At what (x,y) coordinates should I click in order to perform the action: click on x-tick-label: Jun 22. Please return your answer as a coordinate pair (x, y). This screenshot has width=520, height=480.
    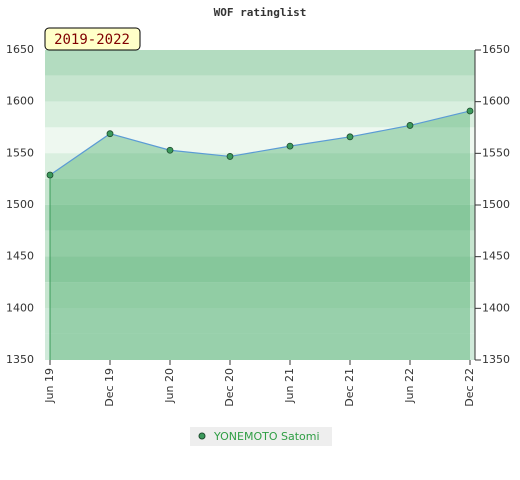
    Looking at the image, I should click on (409, 386).